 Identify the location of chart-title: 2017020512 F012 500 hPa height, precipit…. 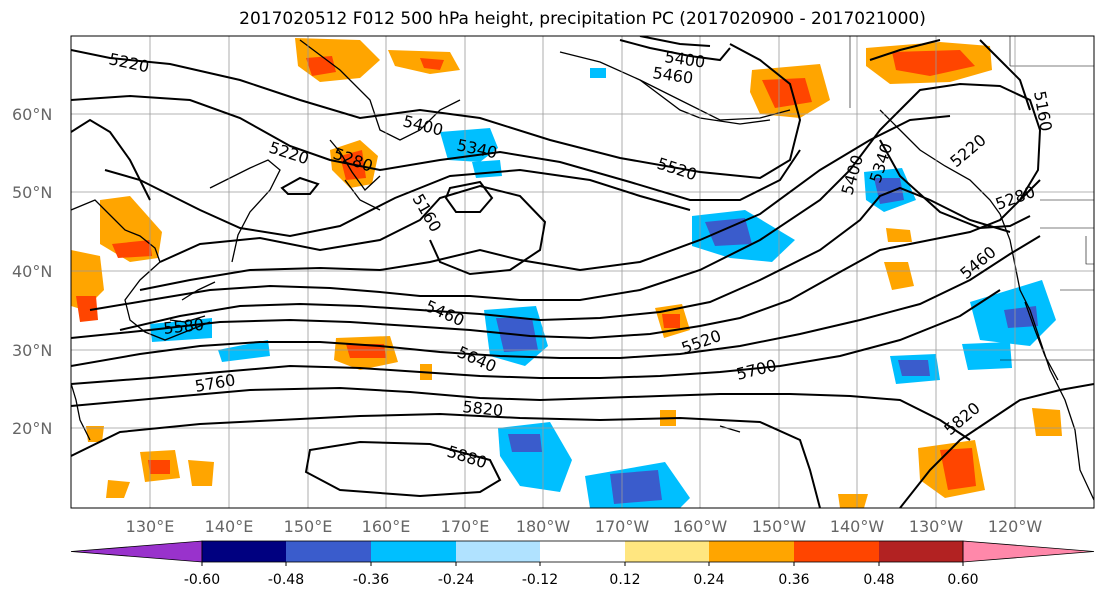
(582, 19).